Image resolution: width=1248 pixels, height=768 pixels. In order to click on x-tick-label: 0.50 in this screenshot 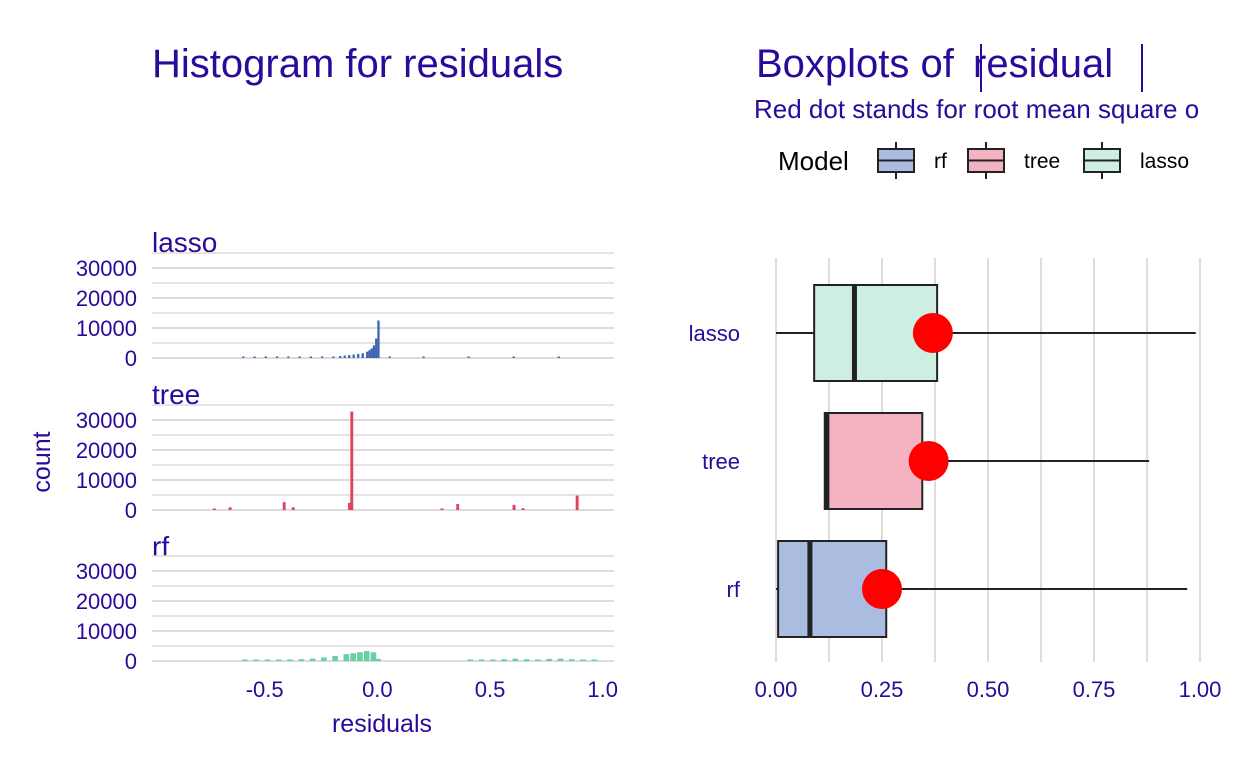, I will do `click(988, 689)`.